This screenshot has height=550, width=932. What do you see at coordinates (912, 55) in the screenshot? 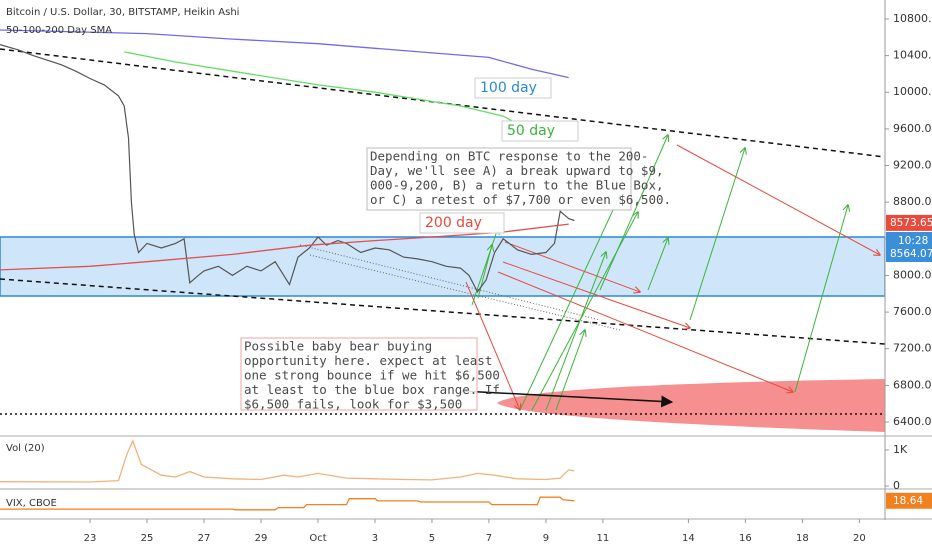
I see `y-tick-label: 10400.00` at bounding box center [912, 55].